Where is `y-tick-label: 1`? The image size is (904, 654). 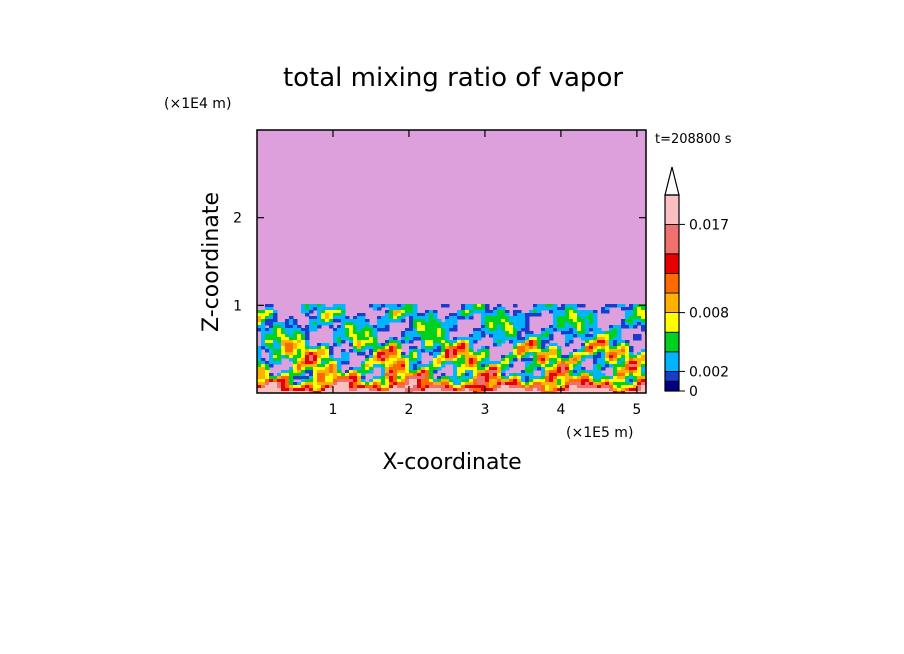
y-tick-label: 1 is located at coordinates (237, 306).